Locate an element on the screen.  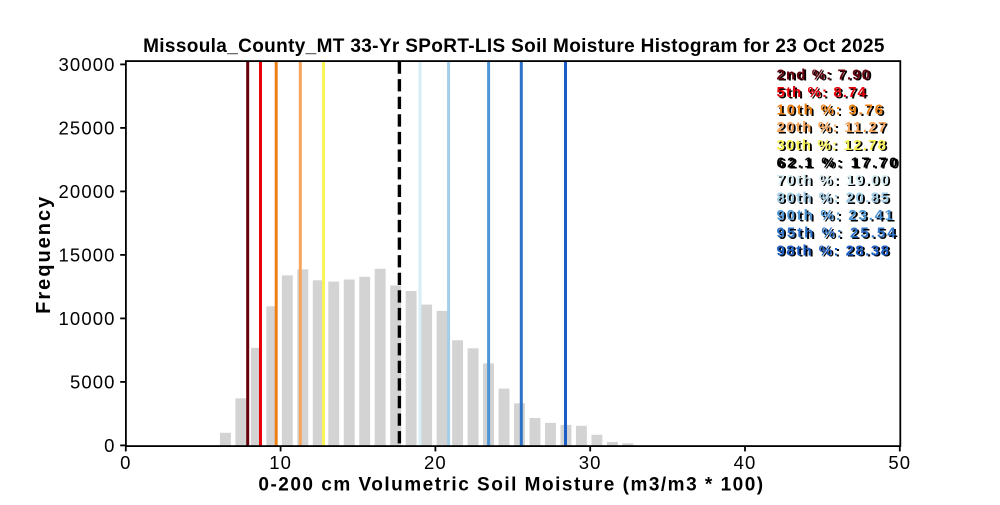
svg-text: 25000 is located at coordinates (87, 127).